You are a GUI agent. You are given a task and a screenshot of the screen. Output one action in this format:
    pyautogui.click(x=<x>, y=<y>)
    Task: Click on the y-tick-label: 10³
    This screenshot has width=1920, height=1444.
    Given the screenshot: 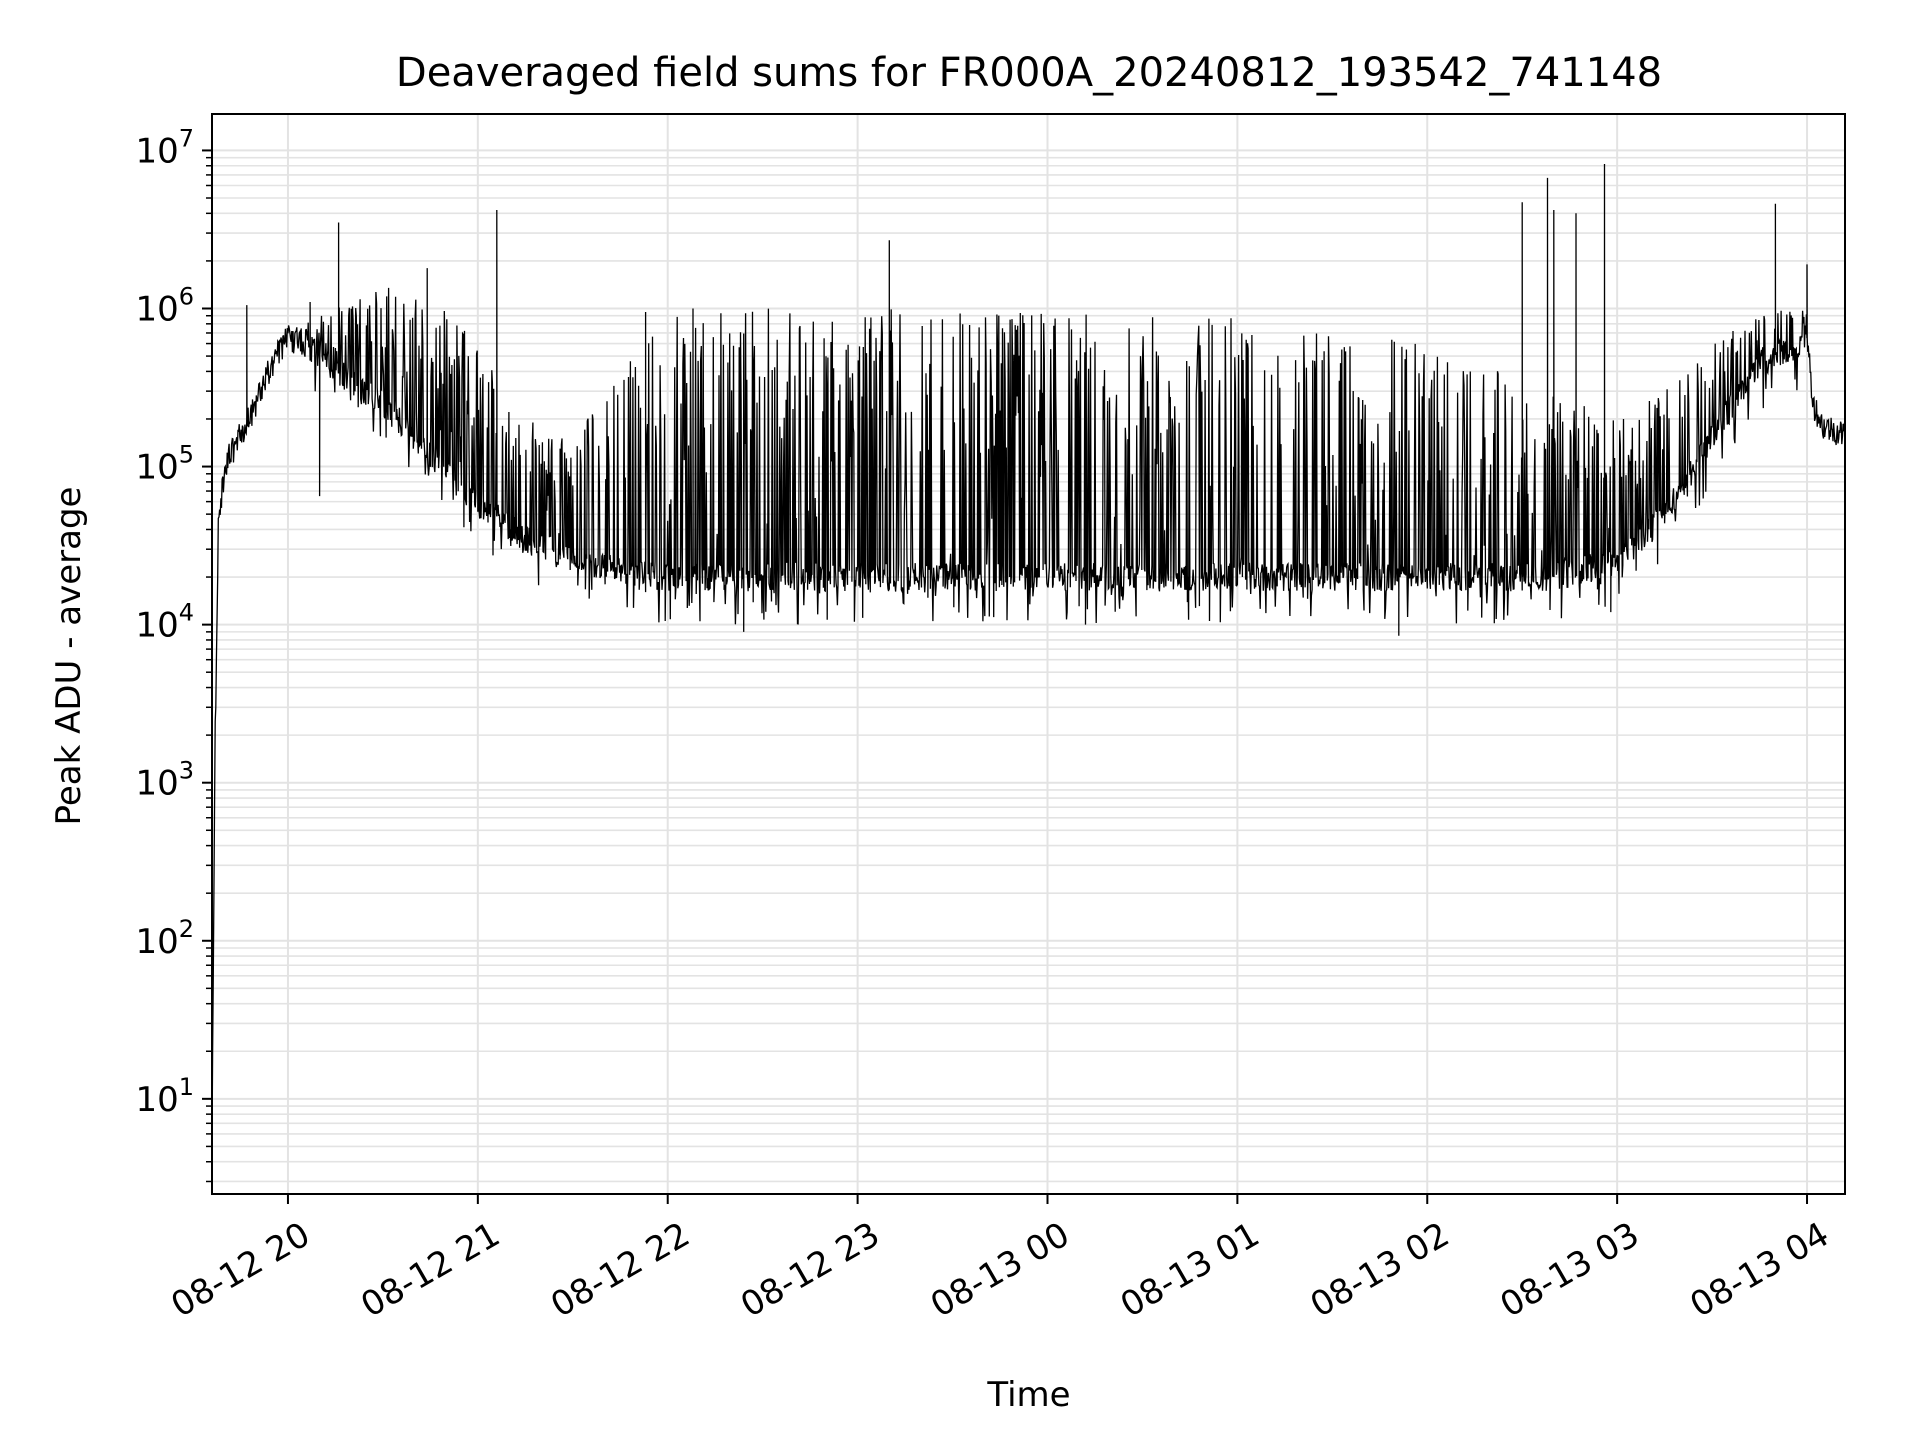 What is the action you would take?
    pyautogui.click(x=164, y=780)
    